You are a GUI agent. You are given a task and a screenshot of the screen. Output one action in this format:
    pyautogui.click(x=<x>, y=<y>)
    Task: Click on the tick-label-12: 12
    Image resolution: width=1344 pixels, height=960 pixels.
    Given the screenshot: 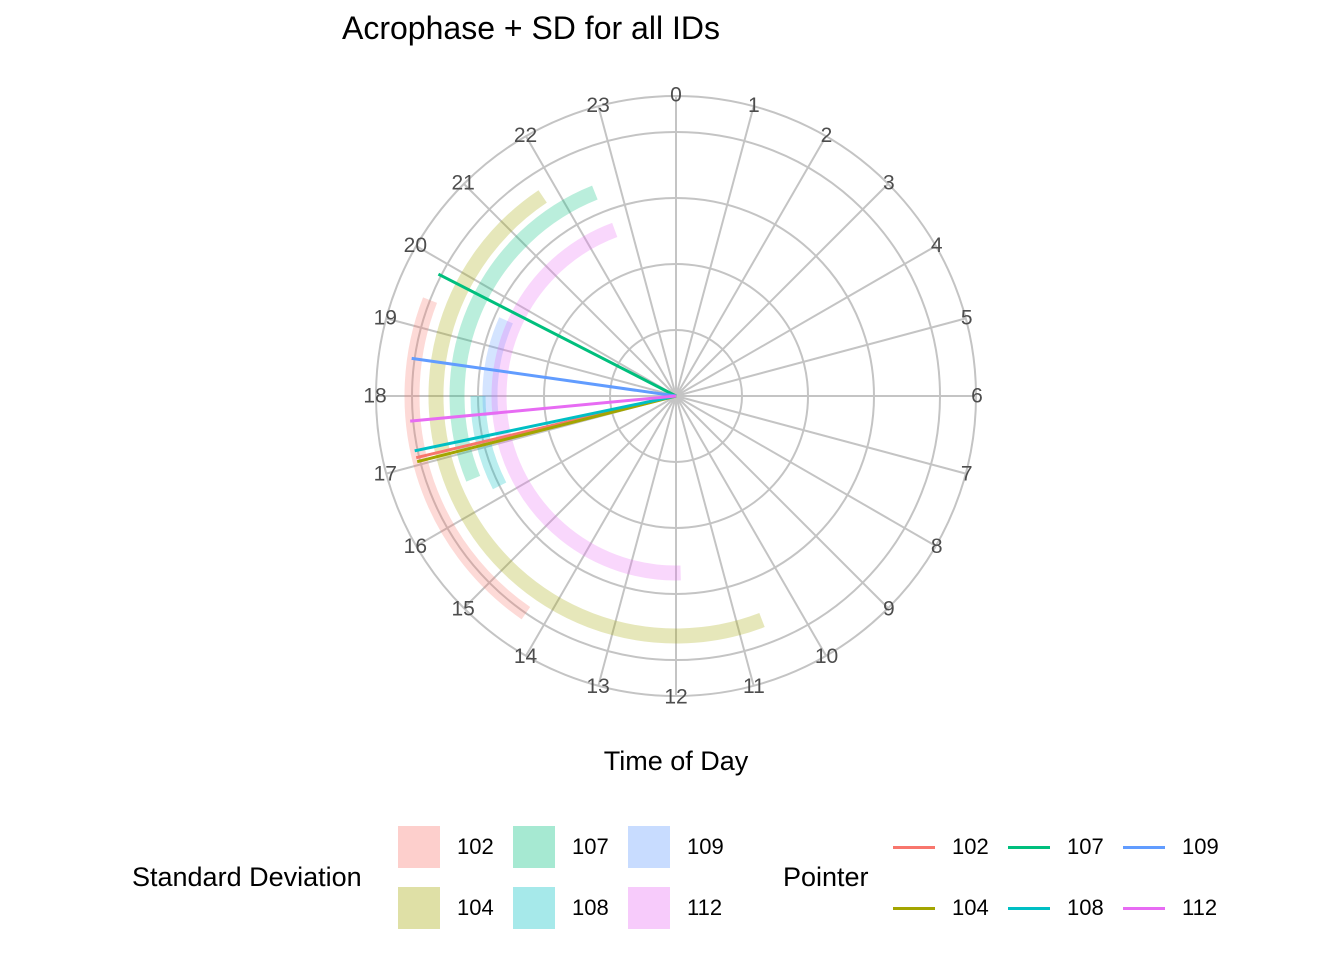 What is the action you would take?
    pyautogui.click(x=675, y=697)
    